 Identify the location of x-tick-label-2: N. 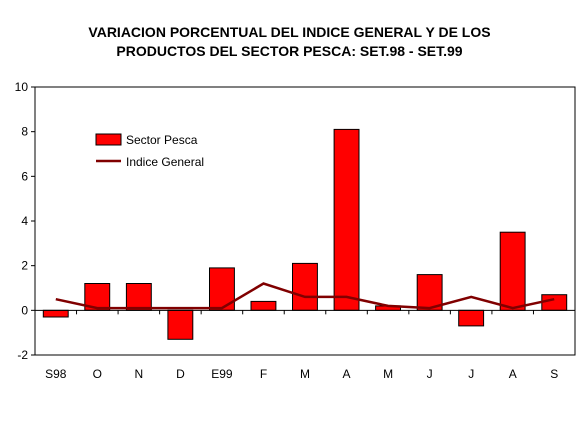
(138, 374).